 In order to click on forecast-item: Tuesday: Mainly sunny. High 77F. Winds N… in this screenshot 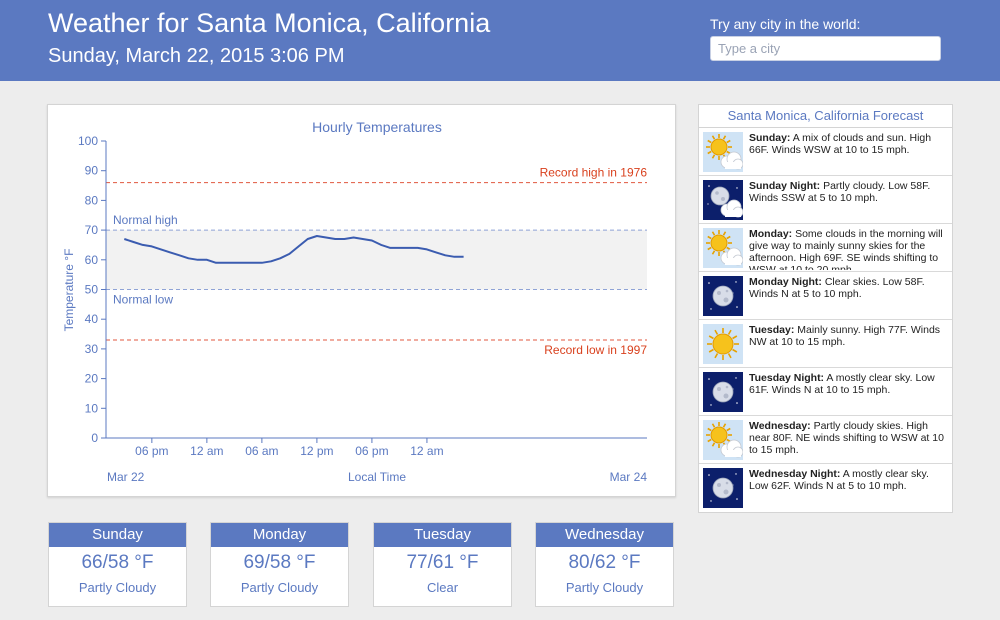, I will do `click(825, 344)`.